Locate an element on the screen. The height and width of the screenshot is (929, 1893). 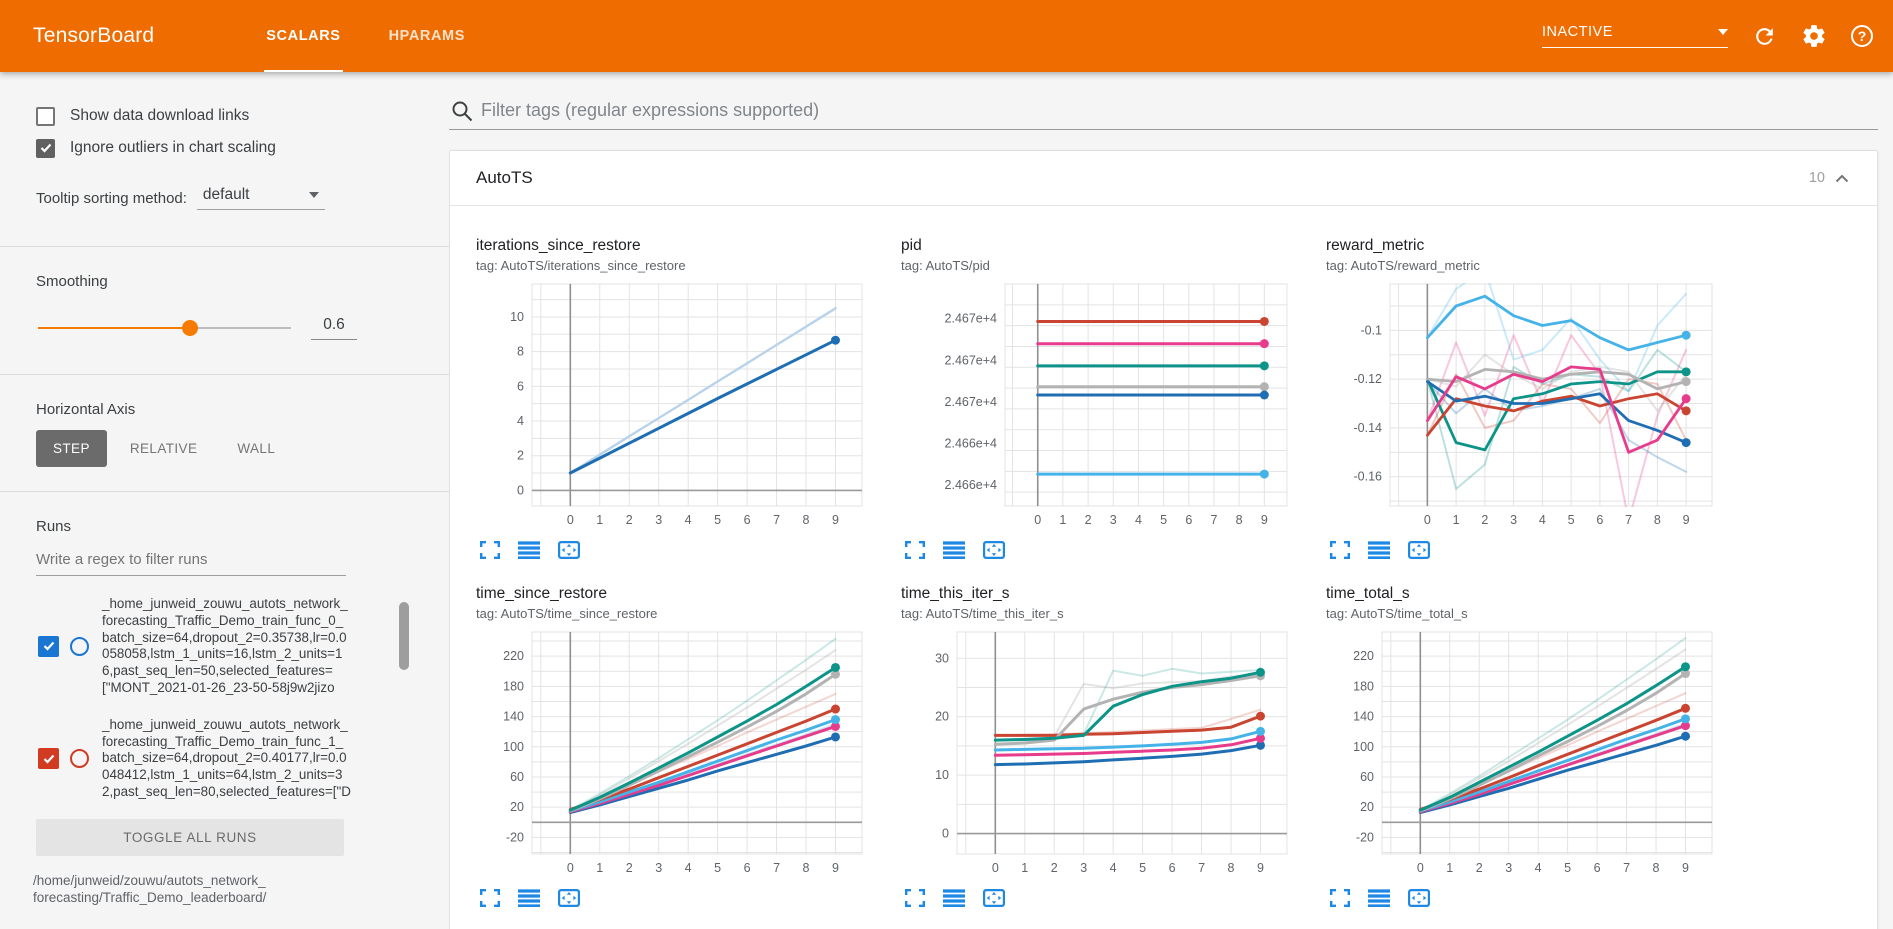
card-title: AutoTS is located at coordinates (504, 177).